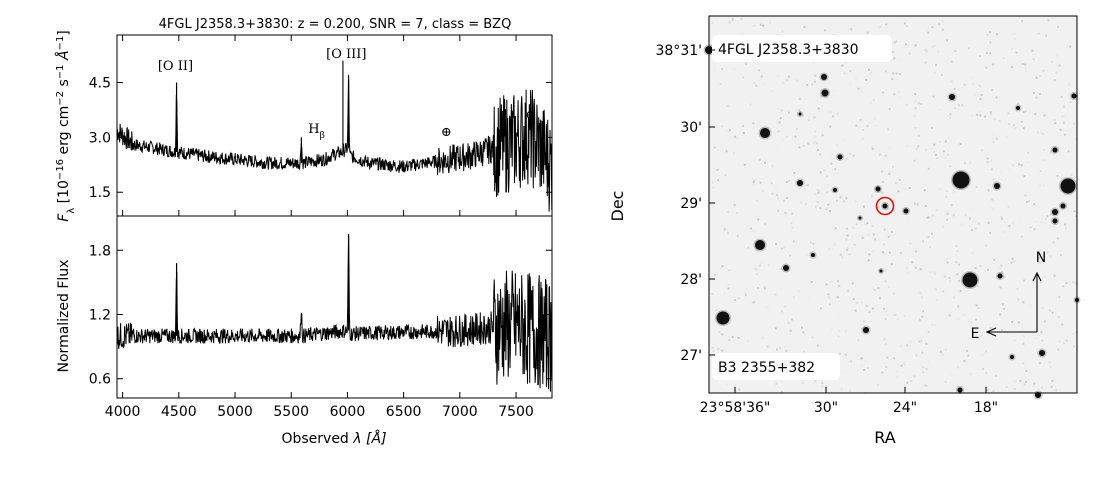  What do you see at coordinates (905, 408) in the screenshot?
I see `ra-tick-label: 24"` at bounding box center [905, 408].